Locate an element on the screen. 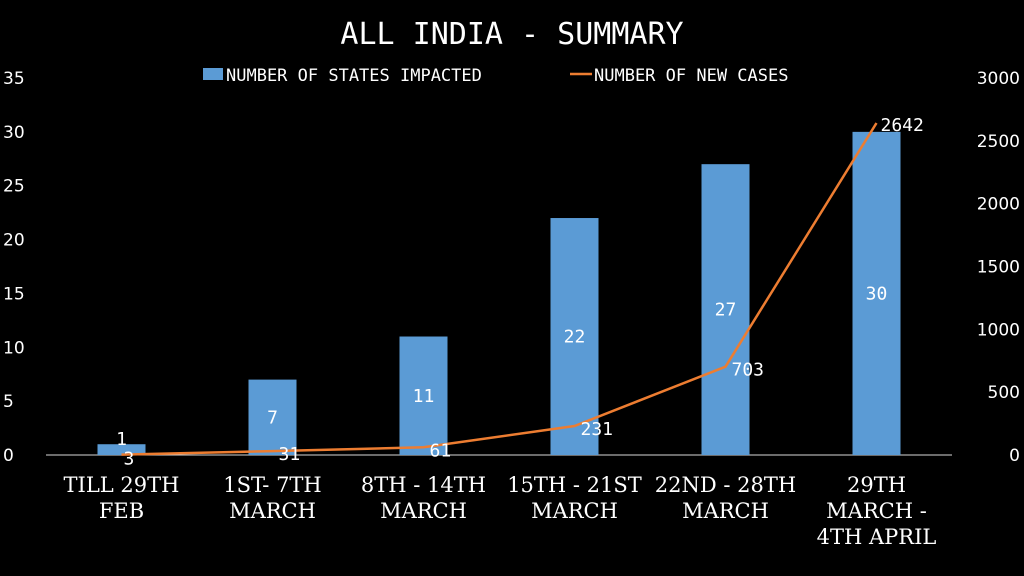 This screenshot has width=1024, height=576. y-left-tick-label: 10 is located at coordinates (14, 348).